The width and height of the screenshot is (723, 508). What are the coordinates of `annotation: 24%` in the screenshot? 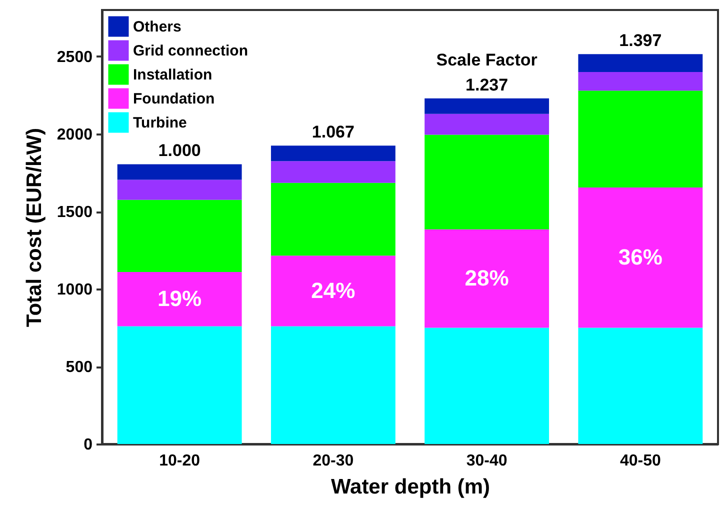 It's located at (333, 290).